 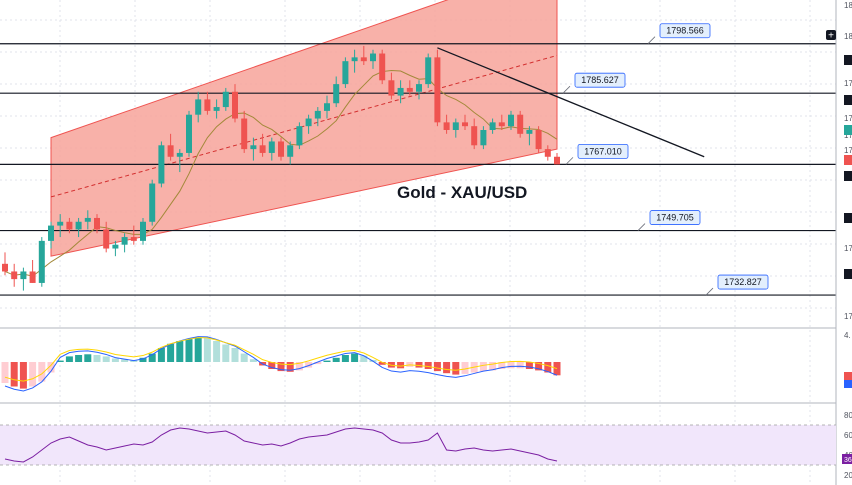 What do you see at coordinates (848, 435) in the screenshot?
I see `rsi-axis-tick: 60` at bounding box center [848, 435].